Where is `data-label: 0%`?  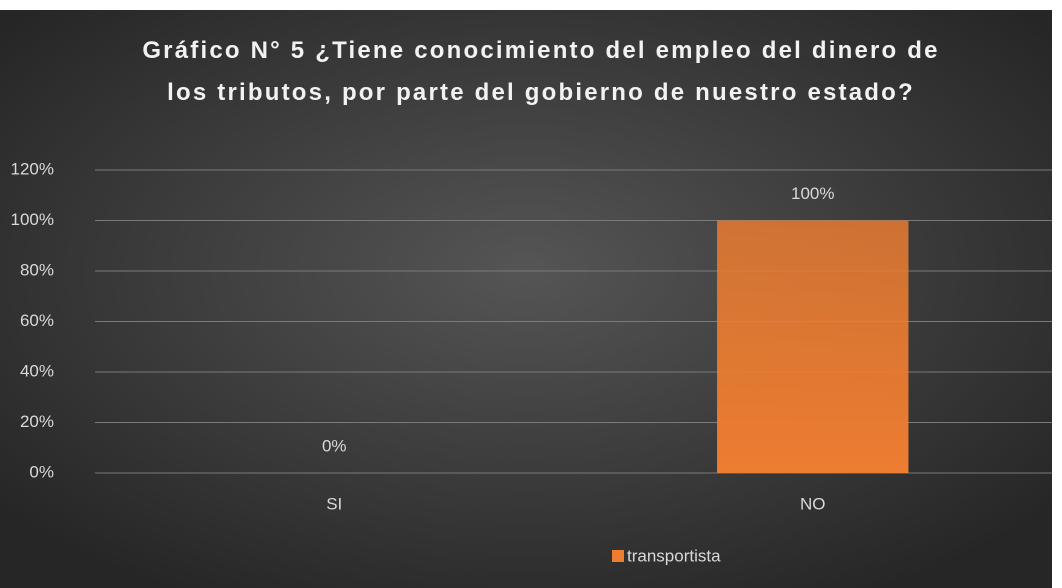
data-label: 0% is located at coordinates (334, 445).